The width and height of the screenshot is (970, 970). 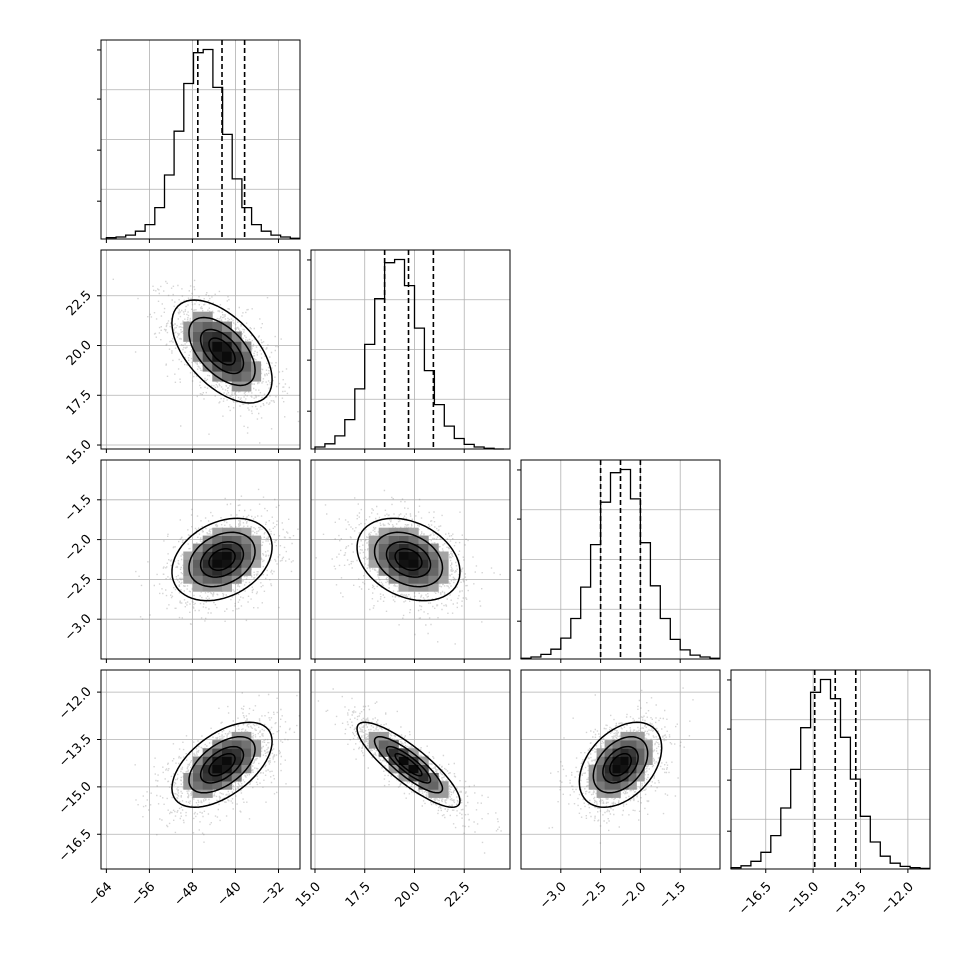 What do you see at coordinates (79, 452) in the screenshot?
I see `y-tick-label: 15.0` at bounding box center [79, 452].